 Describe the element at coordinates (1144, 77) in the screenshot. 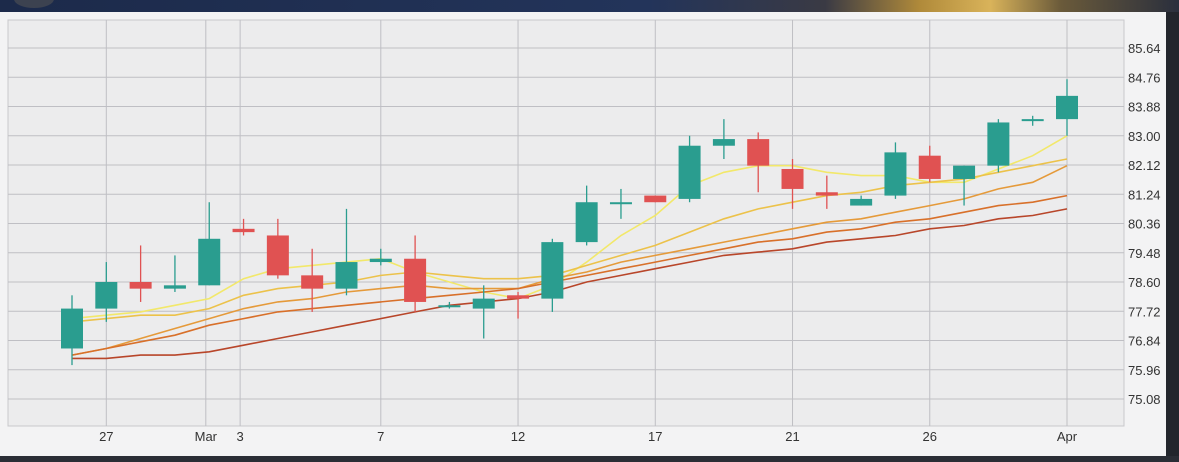

I see `y-tick-label: 84.76` at that location.